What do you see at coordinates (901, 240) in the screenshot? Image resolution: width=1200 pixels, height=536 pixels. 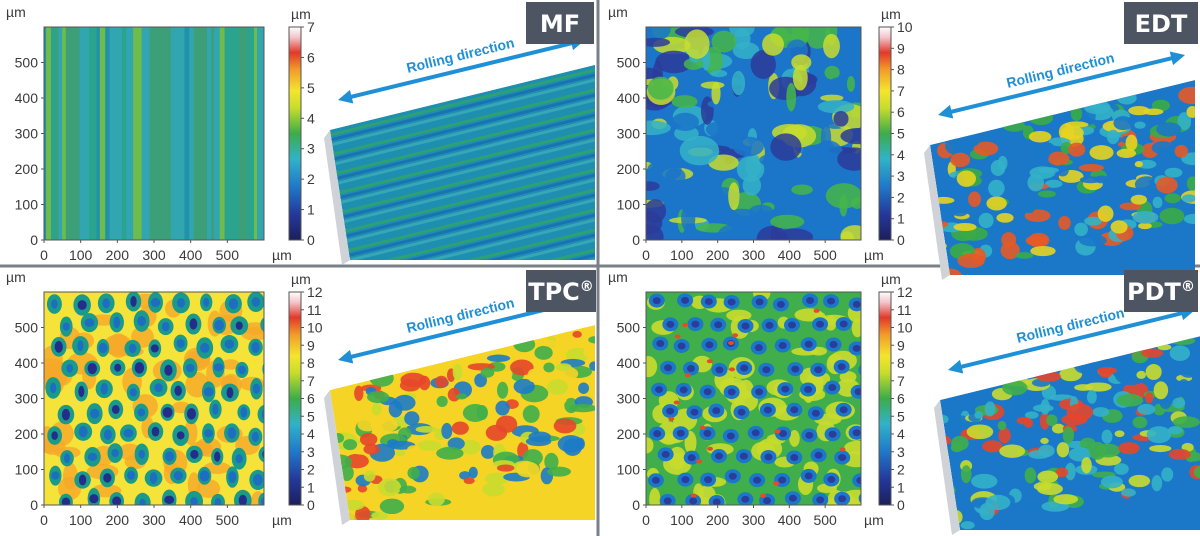 I see `colorbar-tick-label: 0` at bounding box center [901, 240].